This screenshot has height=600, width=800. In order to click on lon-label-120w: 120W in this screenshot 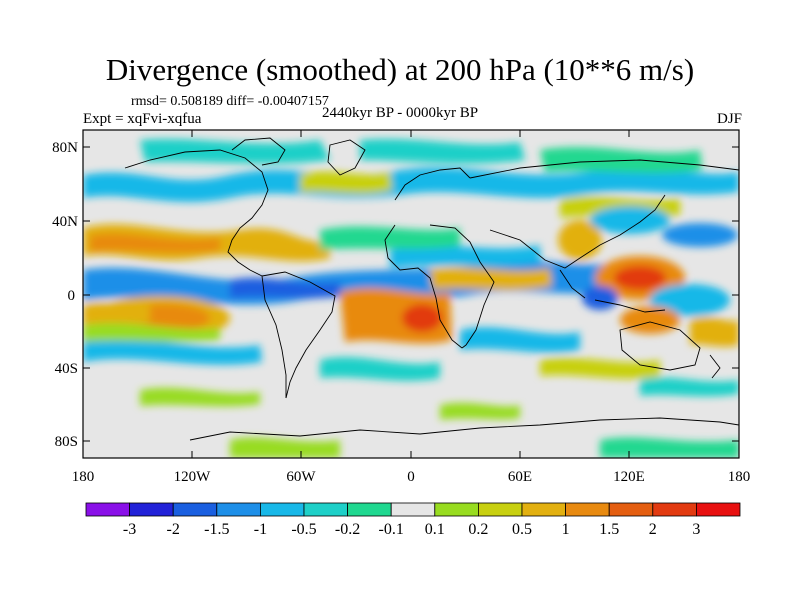, I will do `click(193, 477)`.